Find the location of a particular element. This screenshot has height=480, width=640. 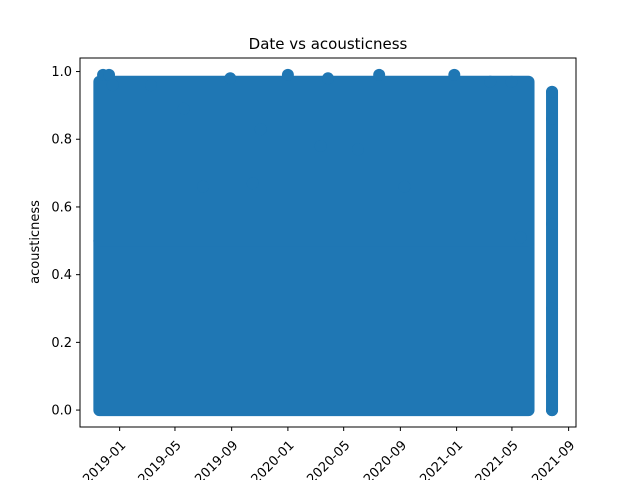

y-tick-label: 0.2 is located at coordinates (61, 343).